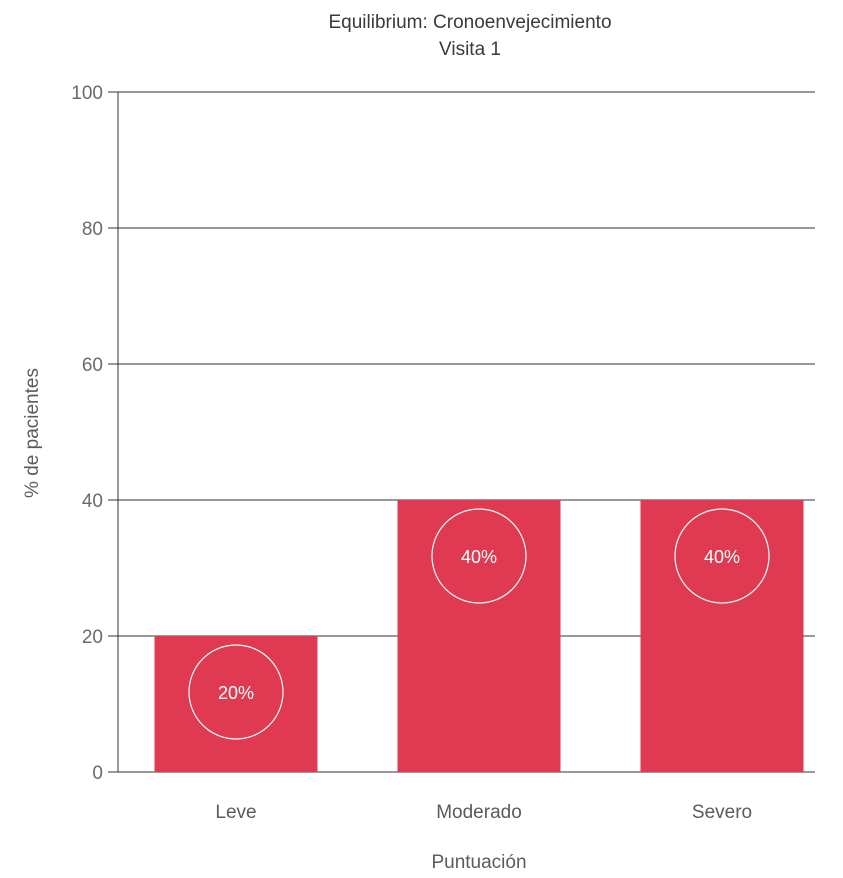 The image size is (843, 878). What do you see at coordinates (479, 812) in the screenshot?
I see `x-category-label: Moderado` at bounding box center [479, 812].